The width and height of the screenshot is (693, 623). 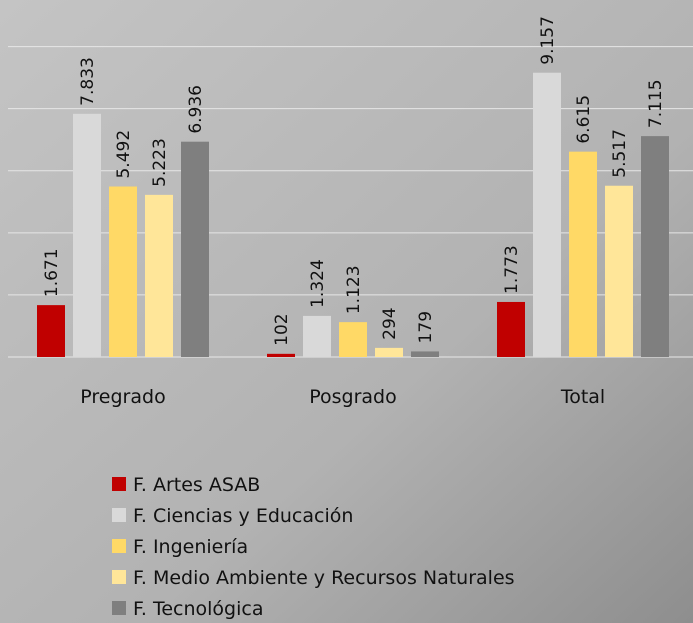 I want to click on value-label: 9.157, so click(x=548, y=40).